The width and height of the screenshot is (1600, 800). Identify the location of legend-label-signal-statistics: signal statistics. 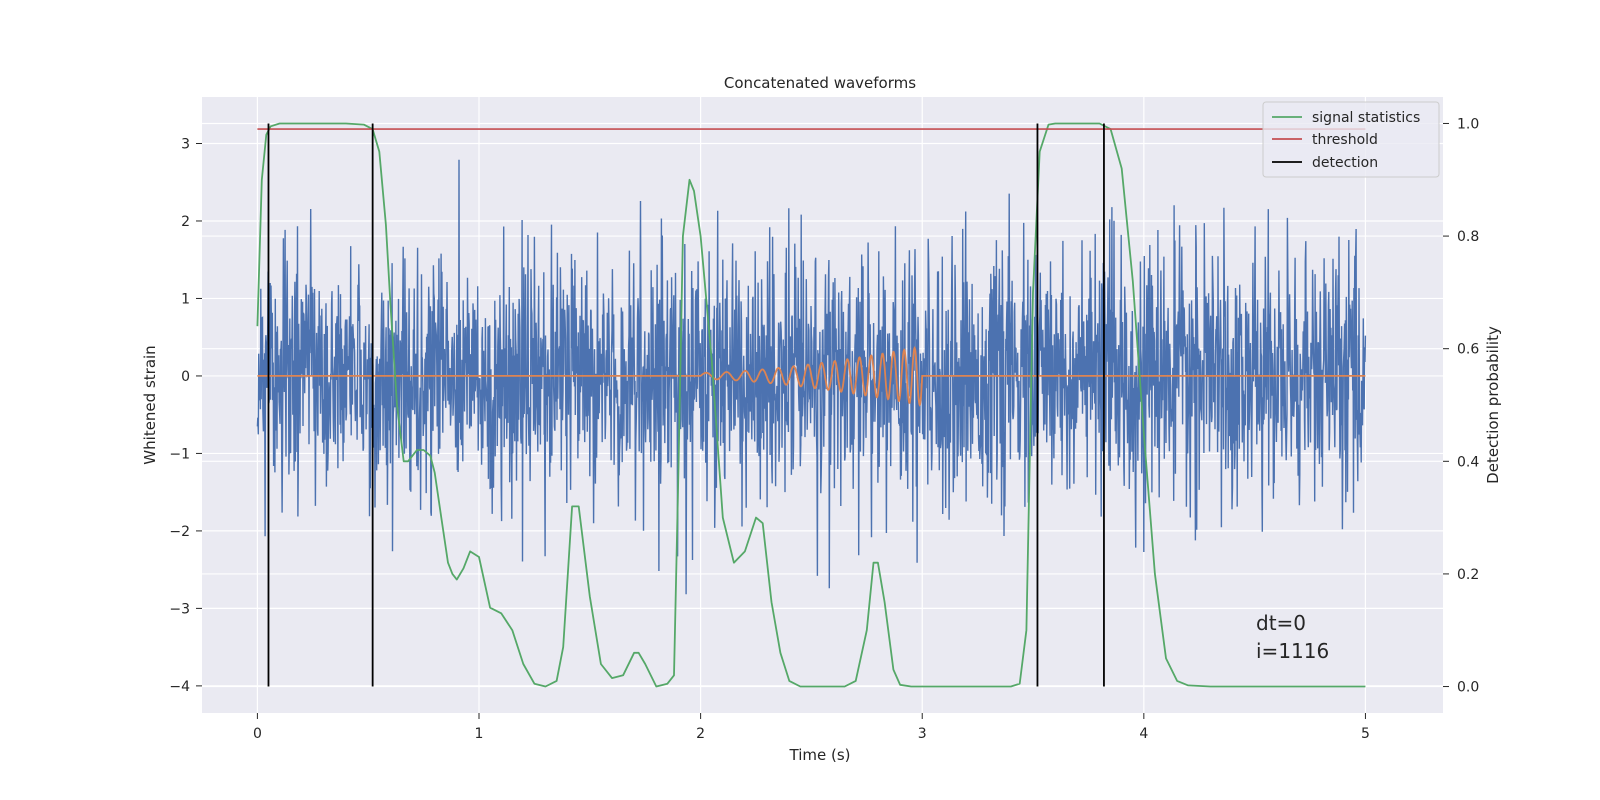
(1366, 118).